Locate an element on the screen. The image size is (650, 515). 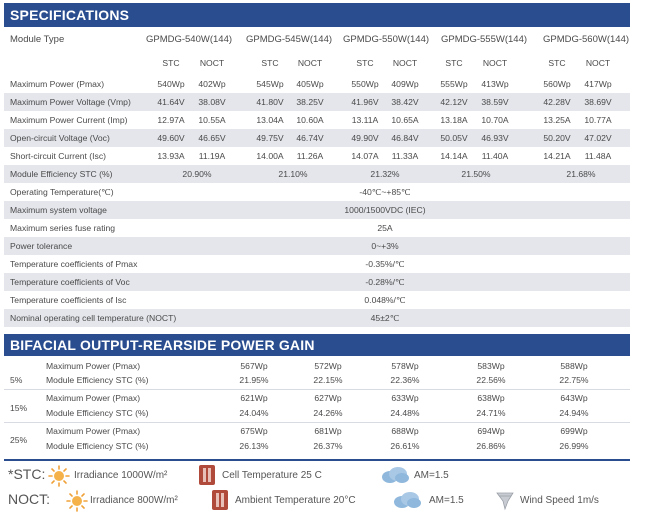
value-cell: 13.25A is located at coordinates (557, 120).